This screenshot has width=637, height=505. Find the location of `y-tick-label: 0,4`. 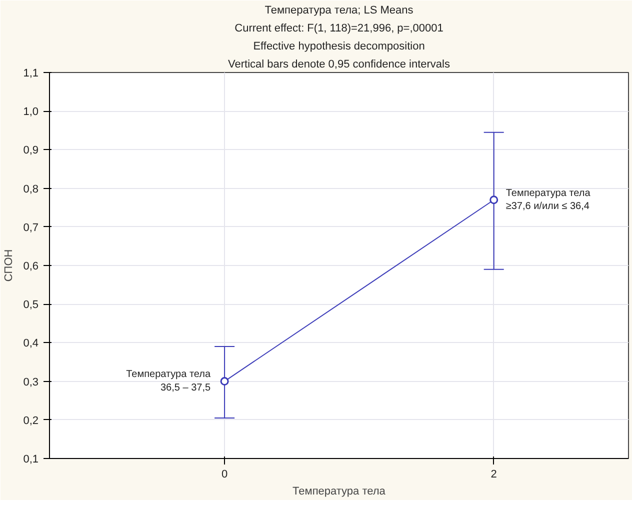

y-tick-label: 0,4 is located at coordinates (31, 344).